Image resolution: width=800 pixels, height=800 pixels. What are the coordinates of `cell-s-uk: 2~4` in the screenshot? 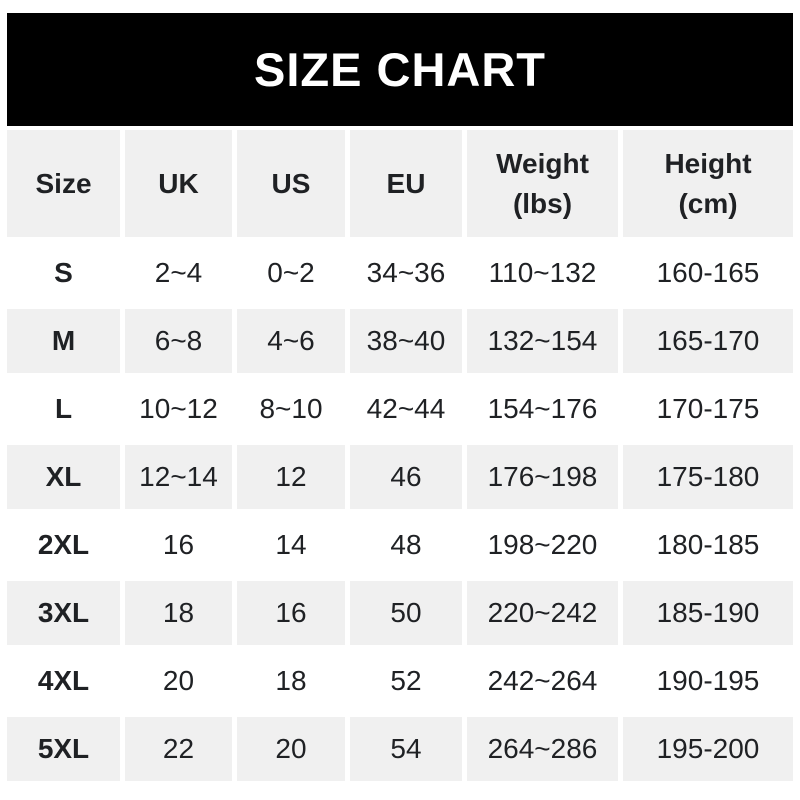 It's located at (178, 273).